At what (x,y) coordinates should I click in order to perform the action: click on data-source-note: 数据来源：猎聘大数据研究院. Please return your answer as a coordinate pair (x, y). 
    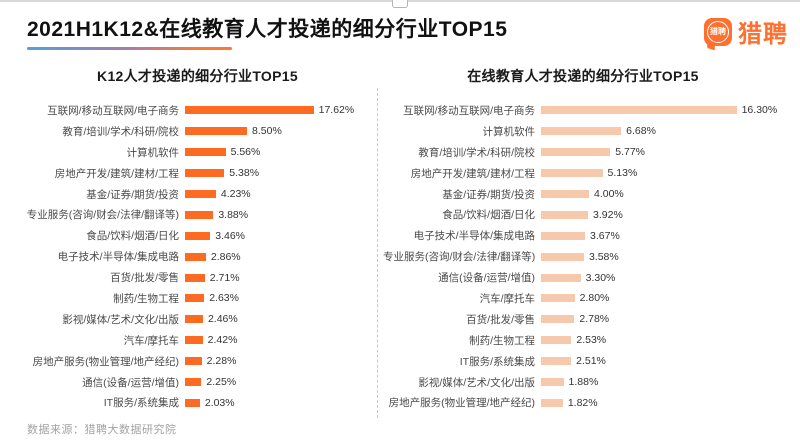
    Looking at the image, I should click on (102, 430).